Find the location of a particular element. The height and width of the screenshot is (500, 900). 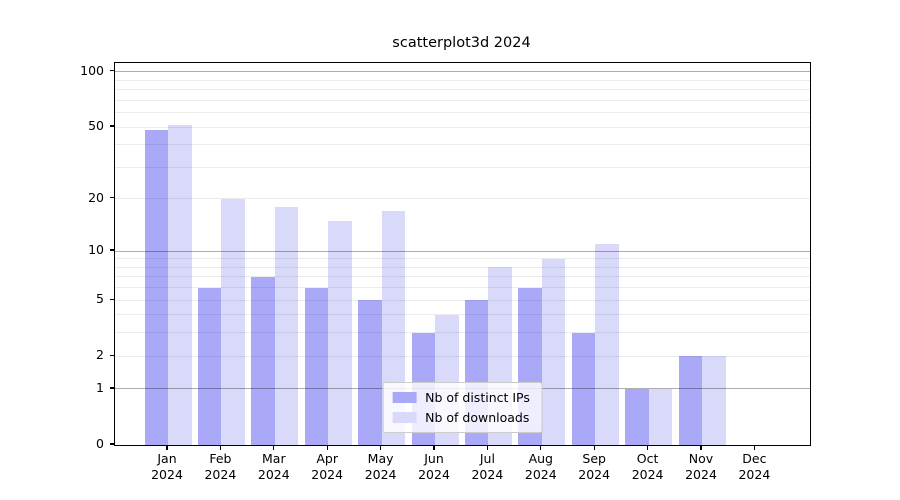

x-tick-label-mar: Mar 2024 is located at coordinates (273, 466).